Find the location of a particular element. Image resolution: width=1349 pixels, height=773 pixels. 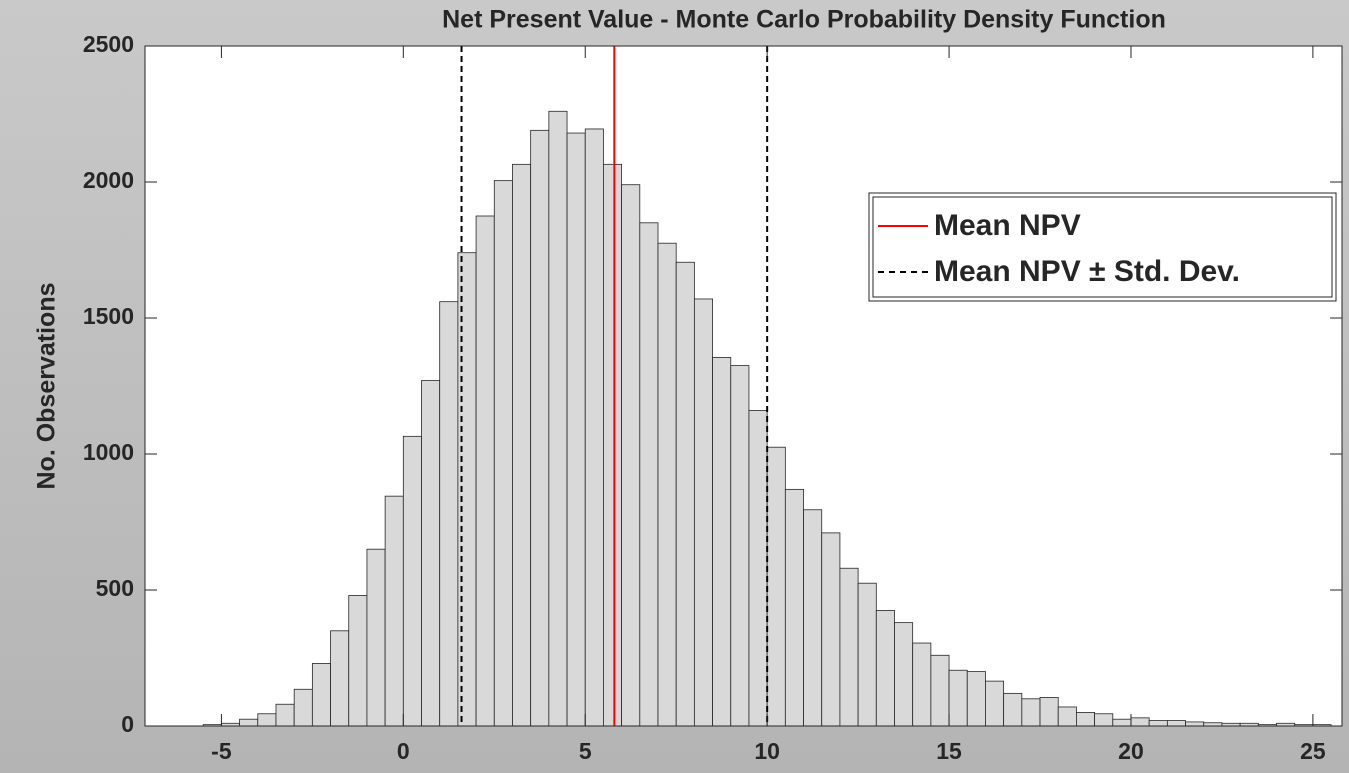

y-tick-label: 1000 is located at coordinates (108, 452).